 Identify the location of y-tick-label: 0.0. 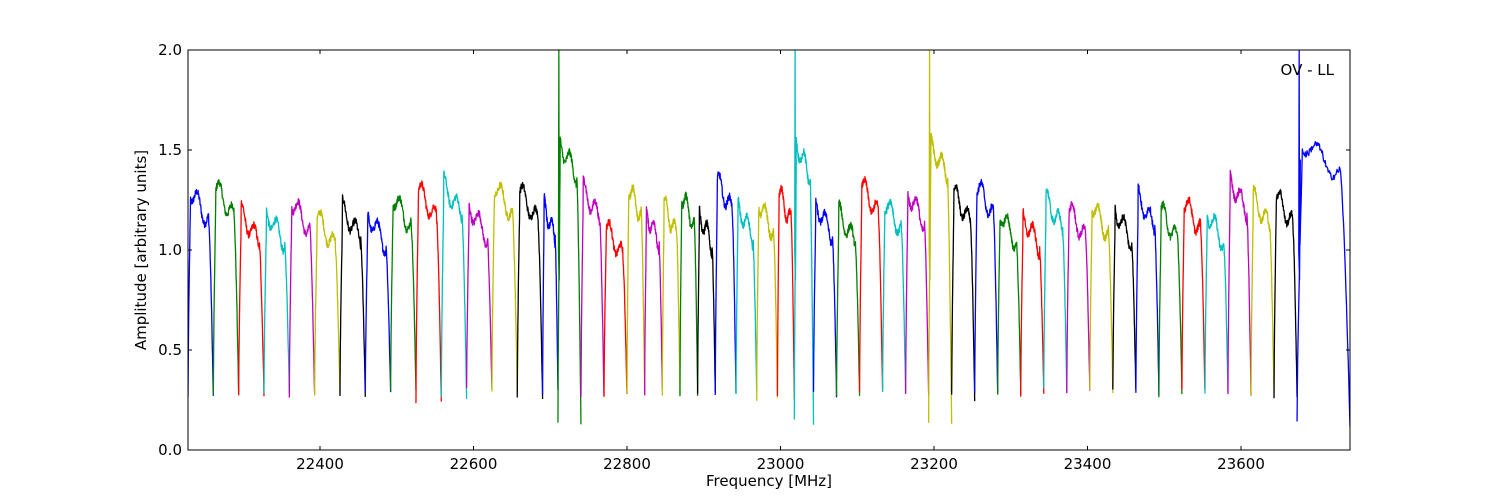
(170, 450).